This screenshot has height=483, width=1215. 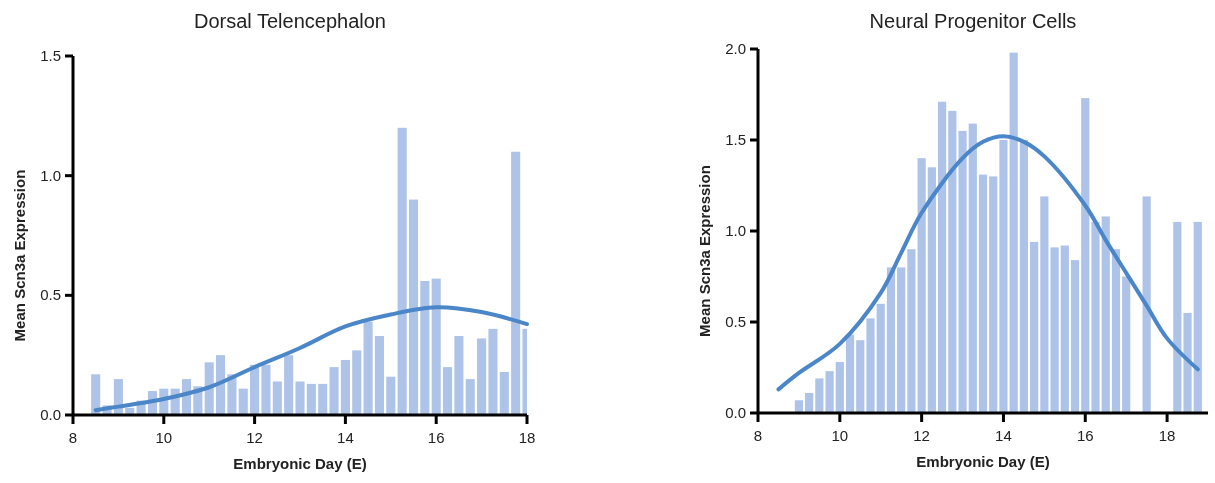 I want to click on chart-title: Neural Progenitor Cells, so click(x=973, y=21).